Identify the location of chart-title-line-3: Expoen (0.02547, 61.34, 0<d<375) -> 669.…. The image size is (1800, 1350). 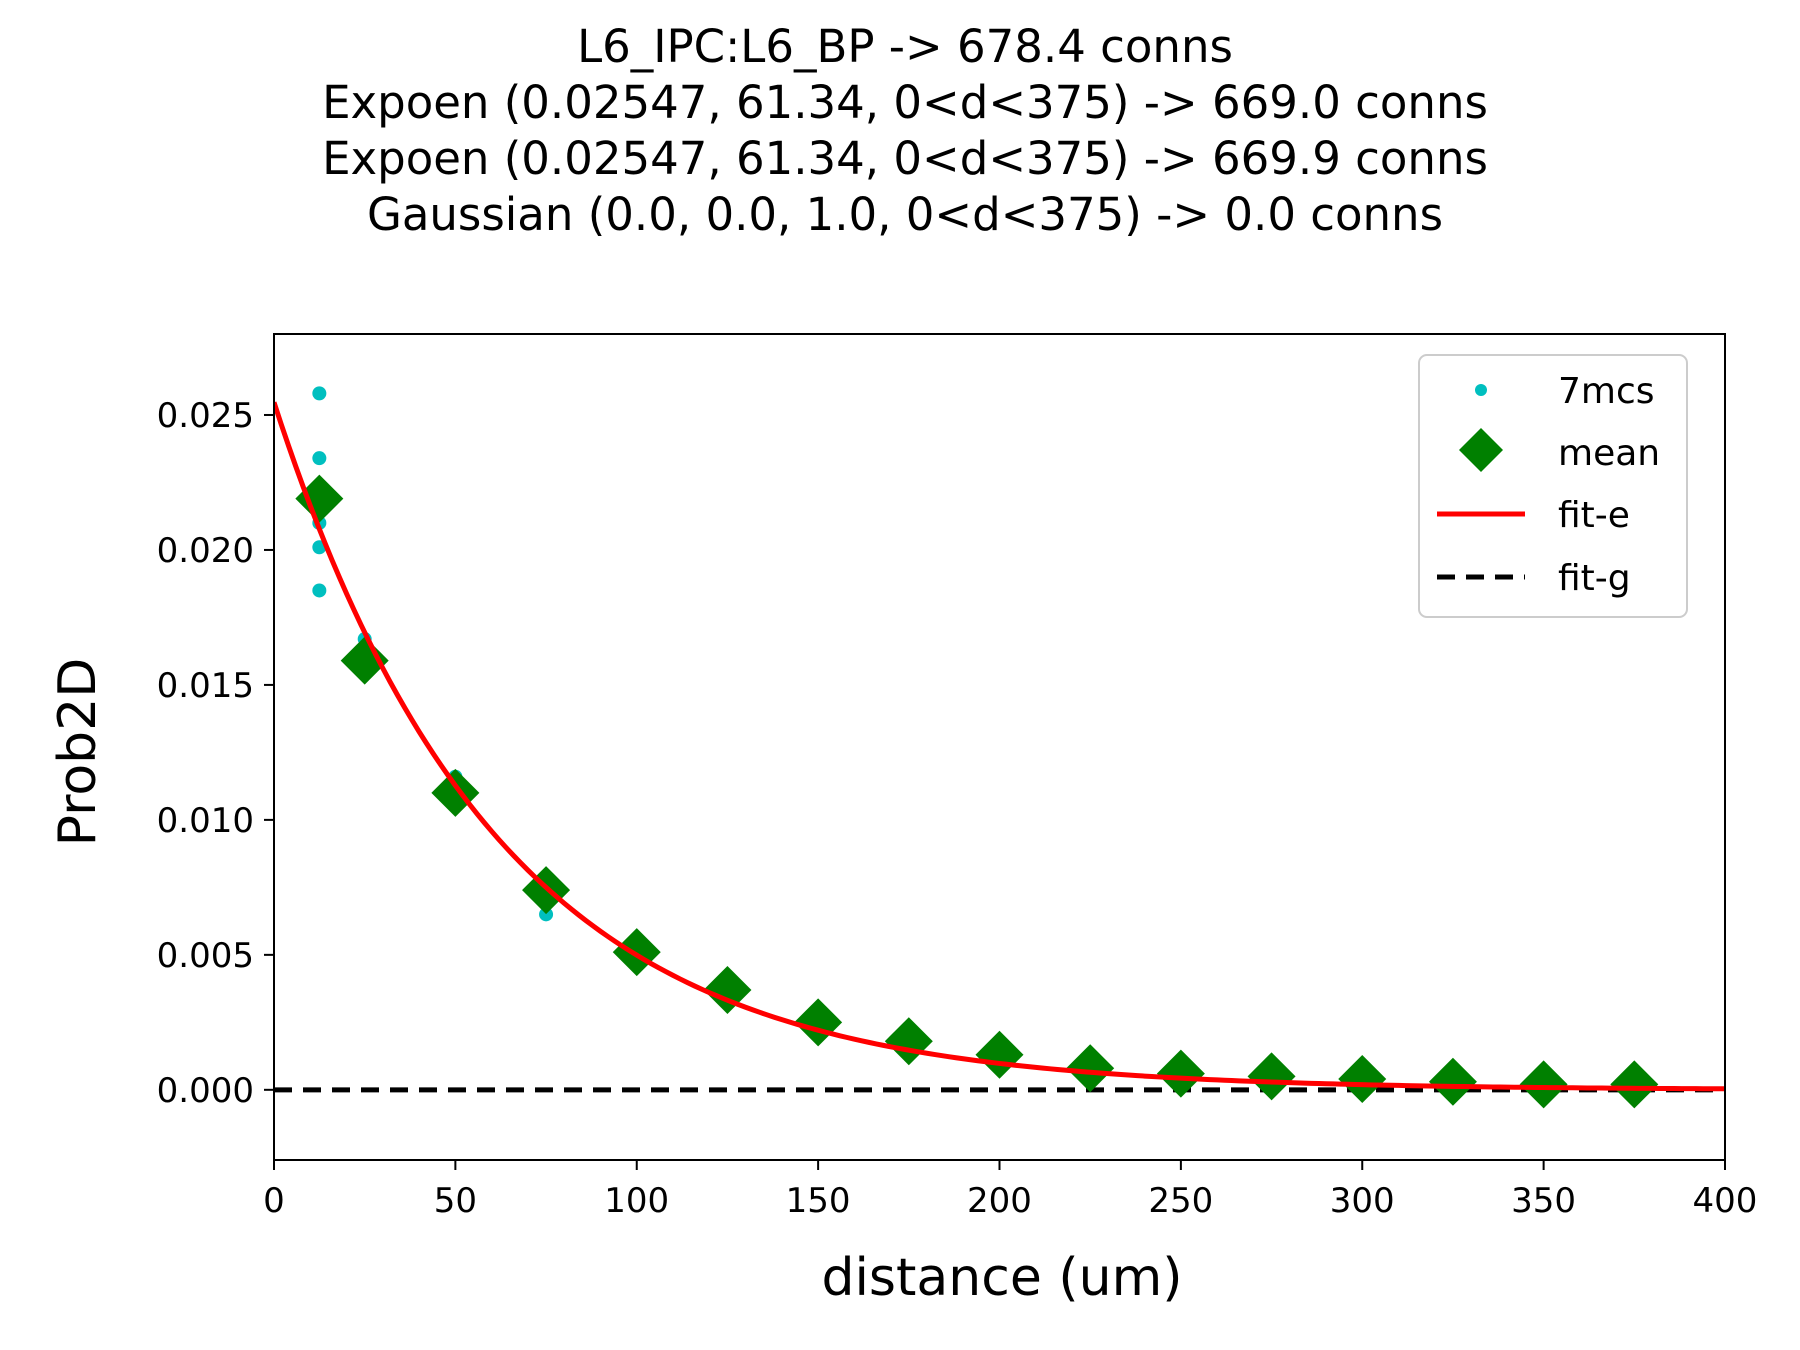
(905, 158).